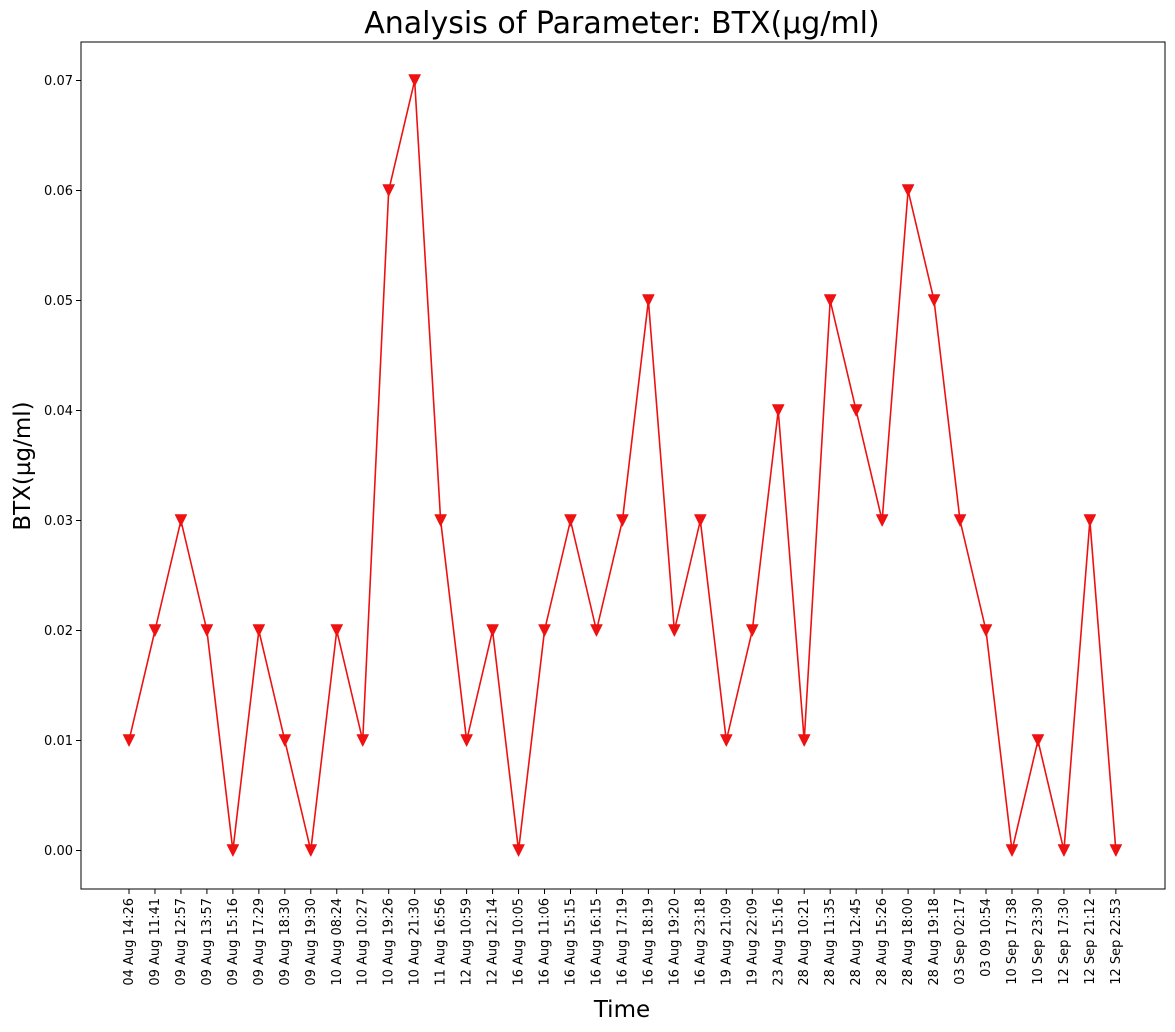 This screenshot has height=1032, width=1175. I want to click on x-tick-label: 16 Aug 10:05, so click(519, 942).